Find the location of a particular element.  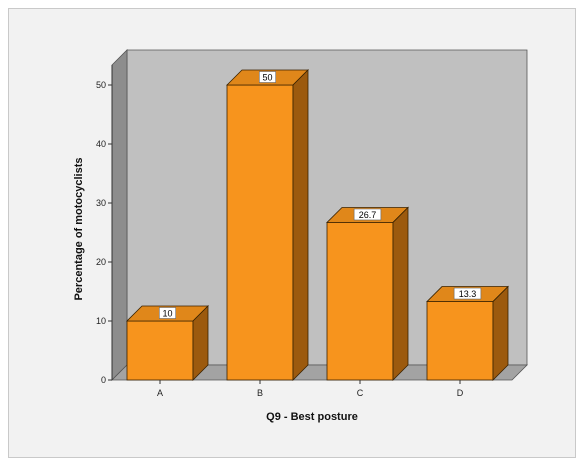

side-wall is located at coordinates (119, 215).